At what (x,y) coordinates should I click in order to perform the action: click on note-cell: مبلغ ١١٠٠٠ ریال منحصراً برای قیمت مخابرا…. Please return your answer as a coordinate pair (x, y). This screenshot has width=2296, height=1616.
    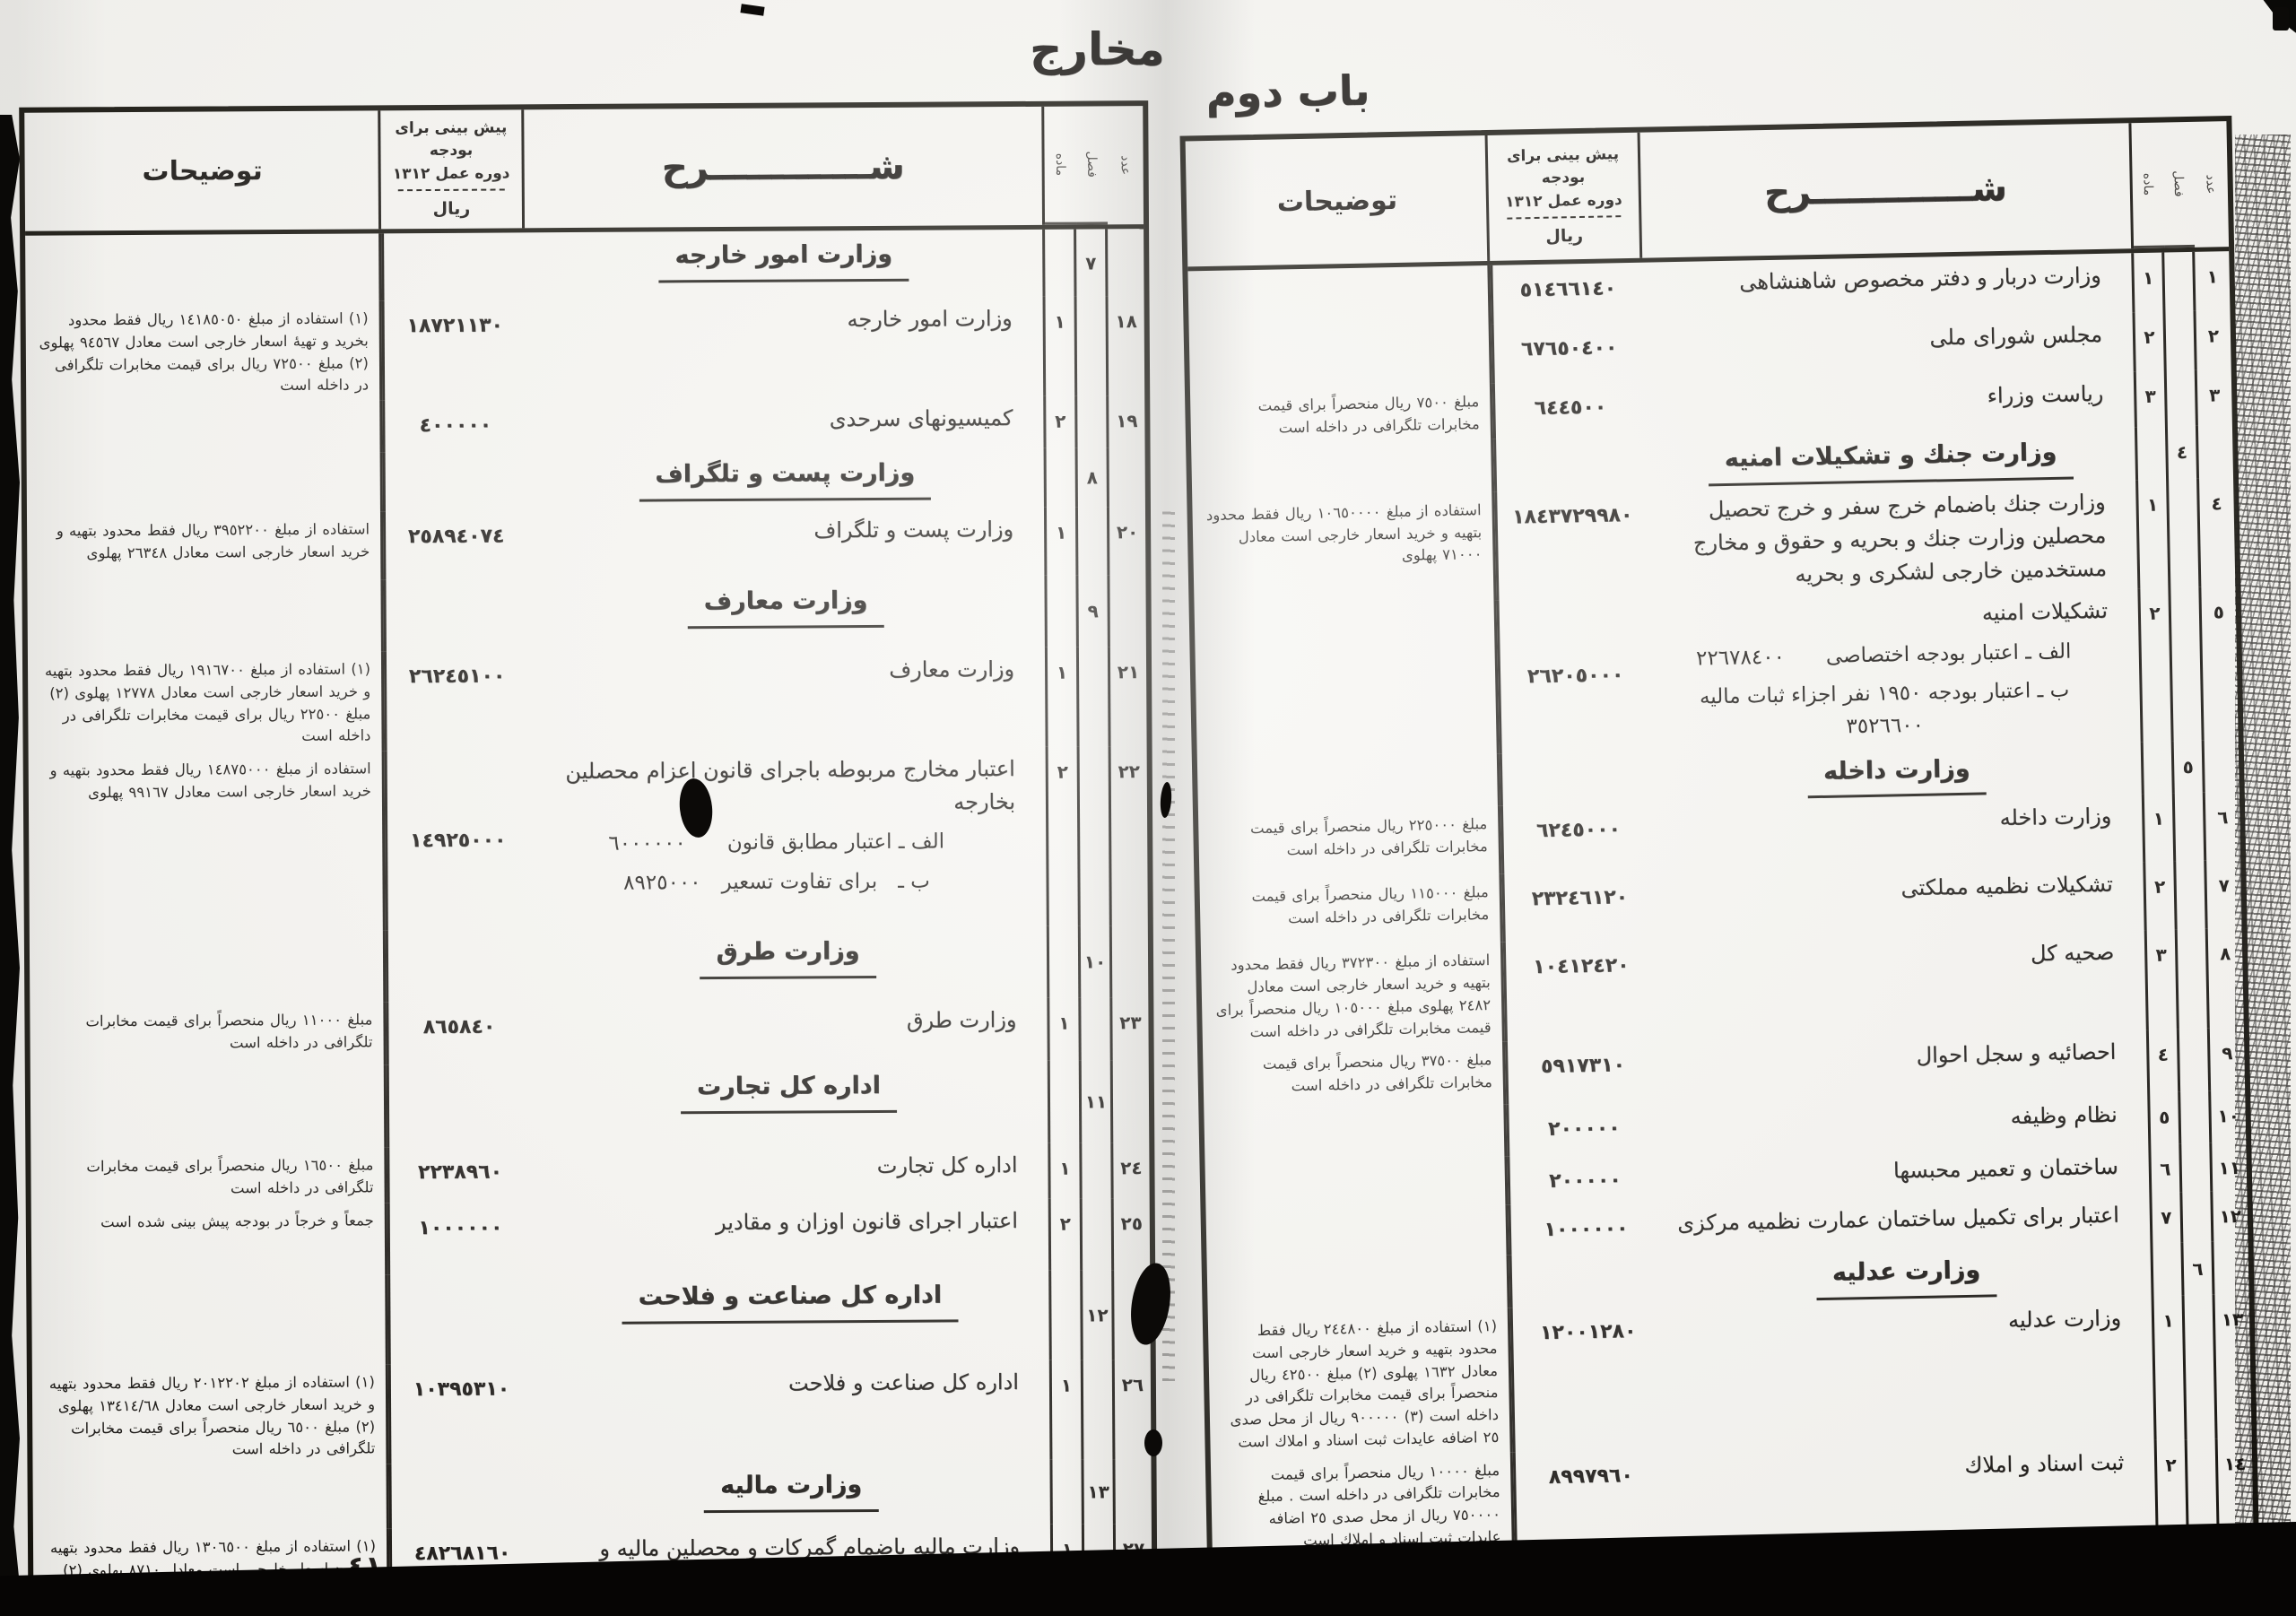
    Looking at the image, I should click on (209, 1034).